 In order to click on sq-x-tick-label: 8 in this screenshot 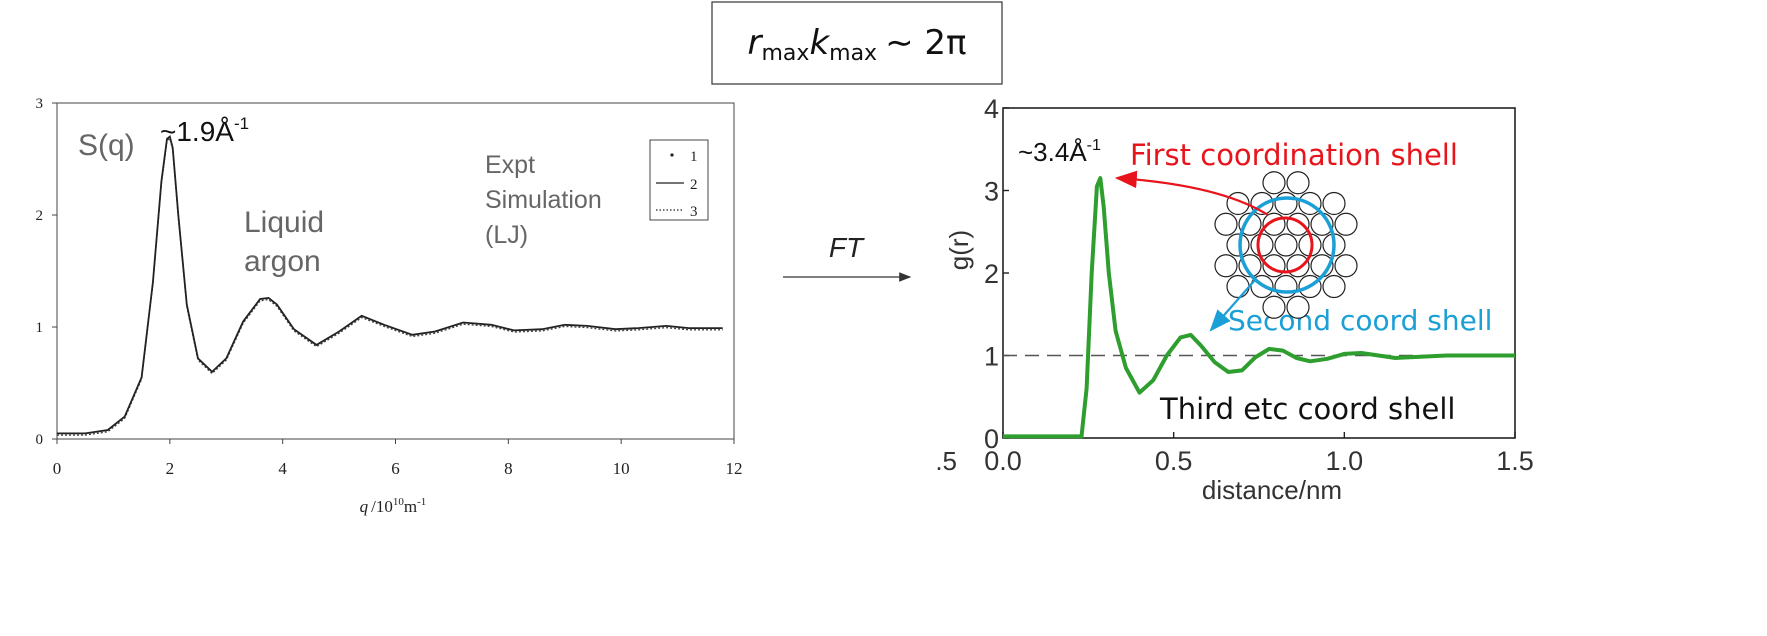, I will do `click(508, 468)`.